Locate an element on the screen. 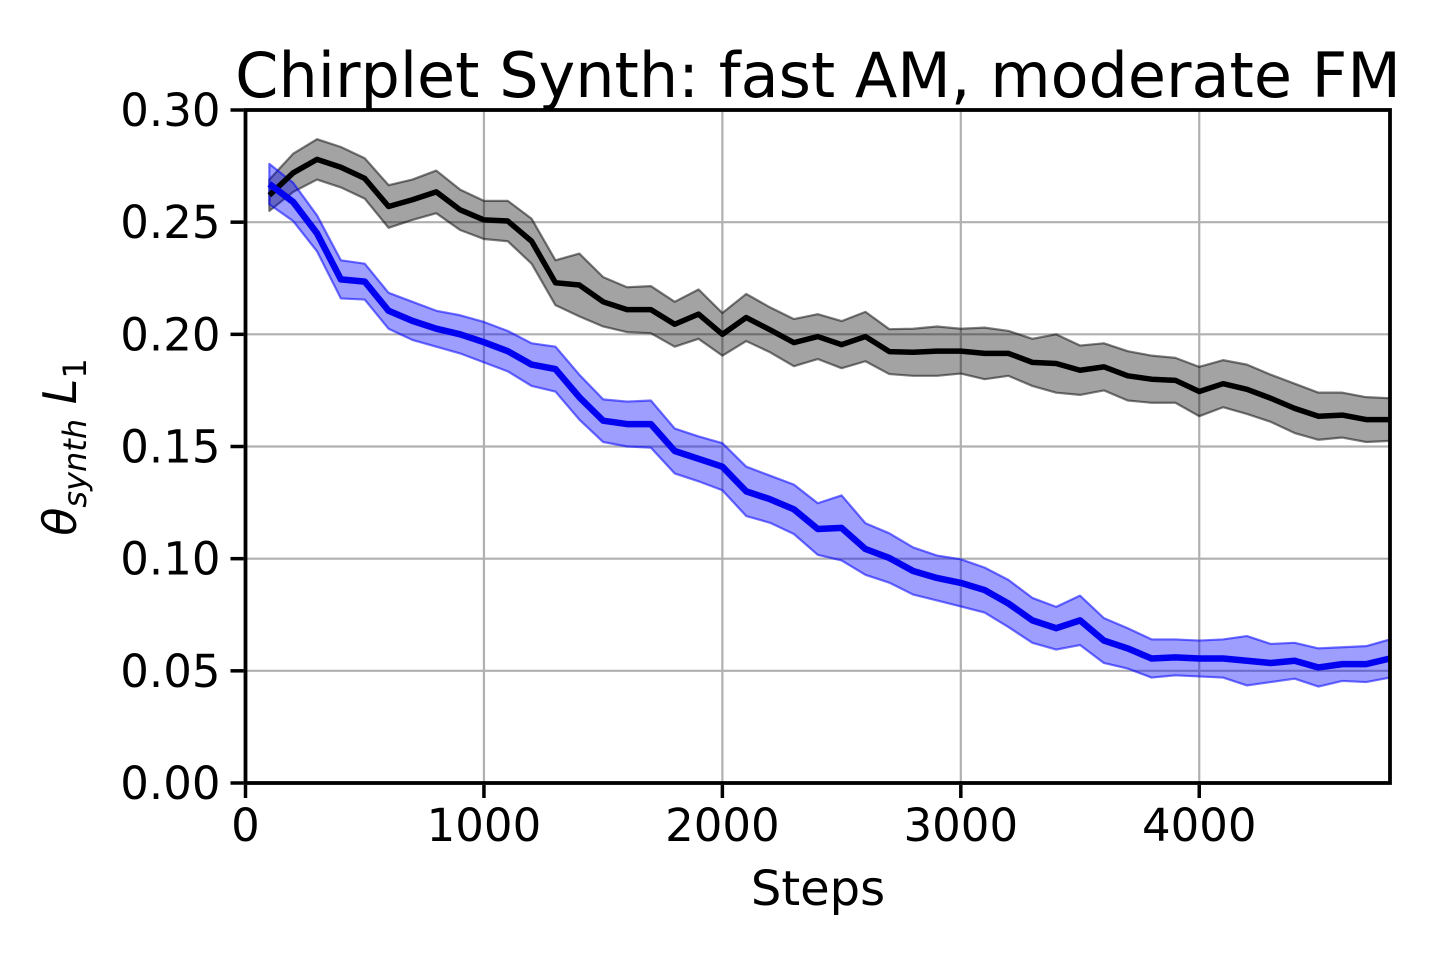 This screenshot has height=960, width=1440. y-axis-label-part: L is located at coordinates (60, 399).